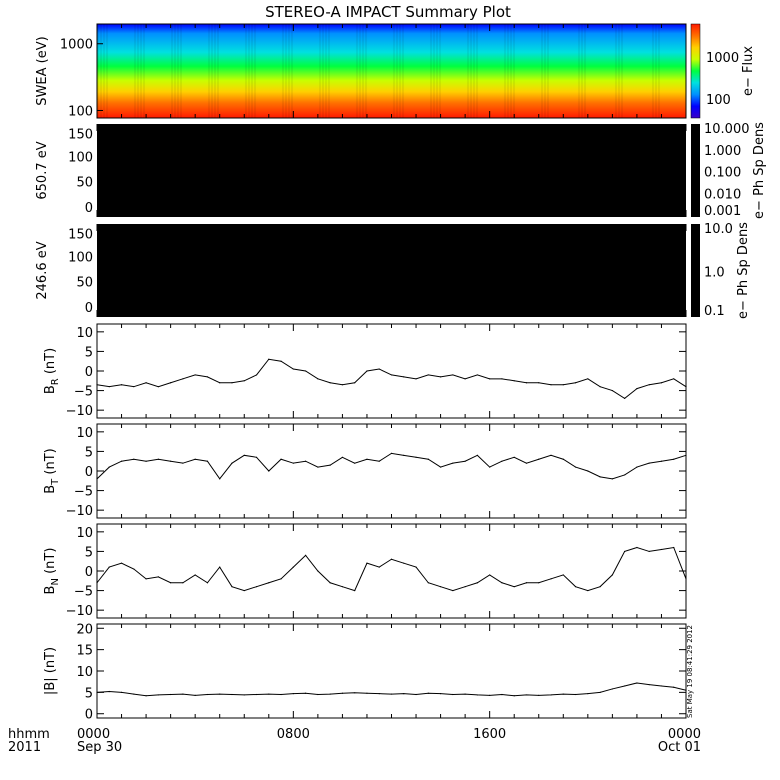 This screenshot has width=780, height=780. What do you see at coordinates (388, 12) in the screenshot?
I see `plot-title: STEREO-A IMPACT Summary Plot` at bounding box center [388, 12].